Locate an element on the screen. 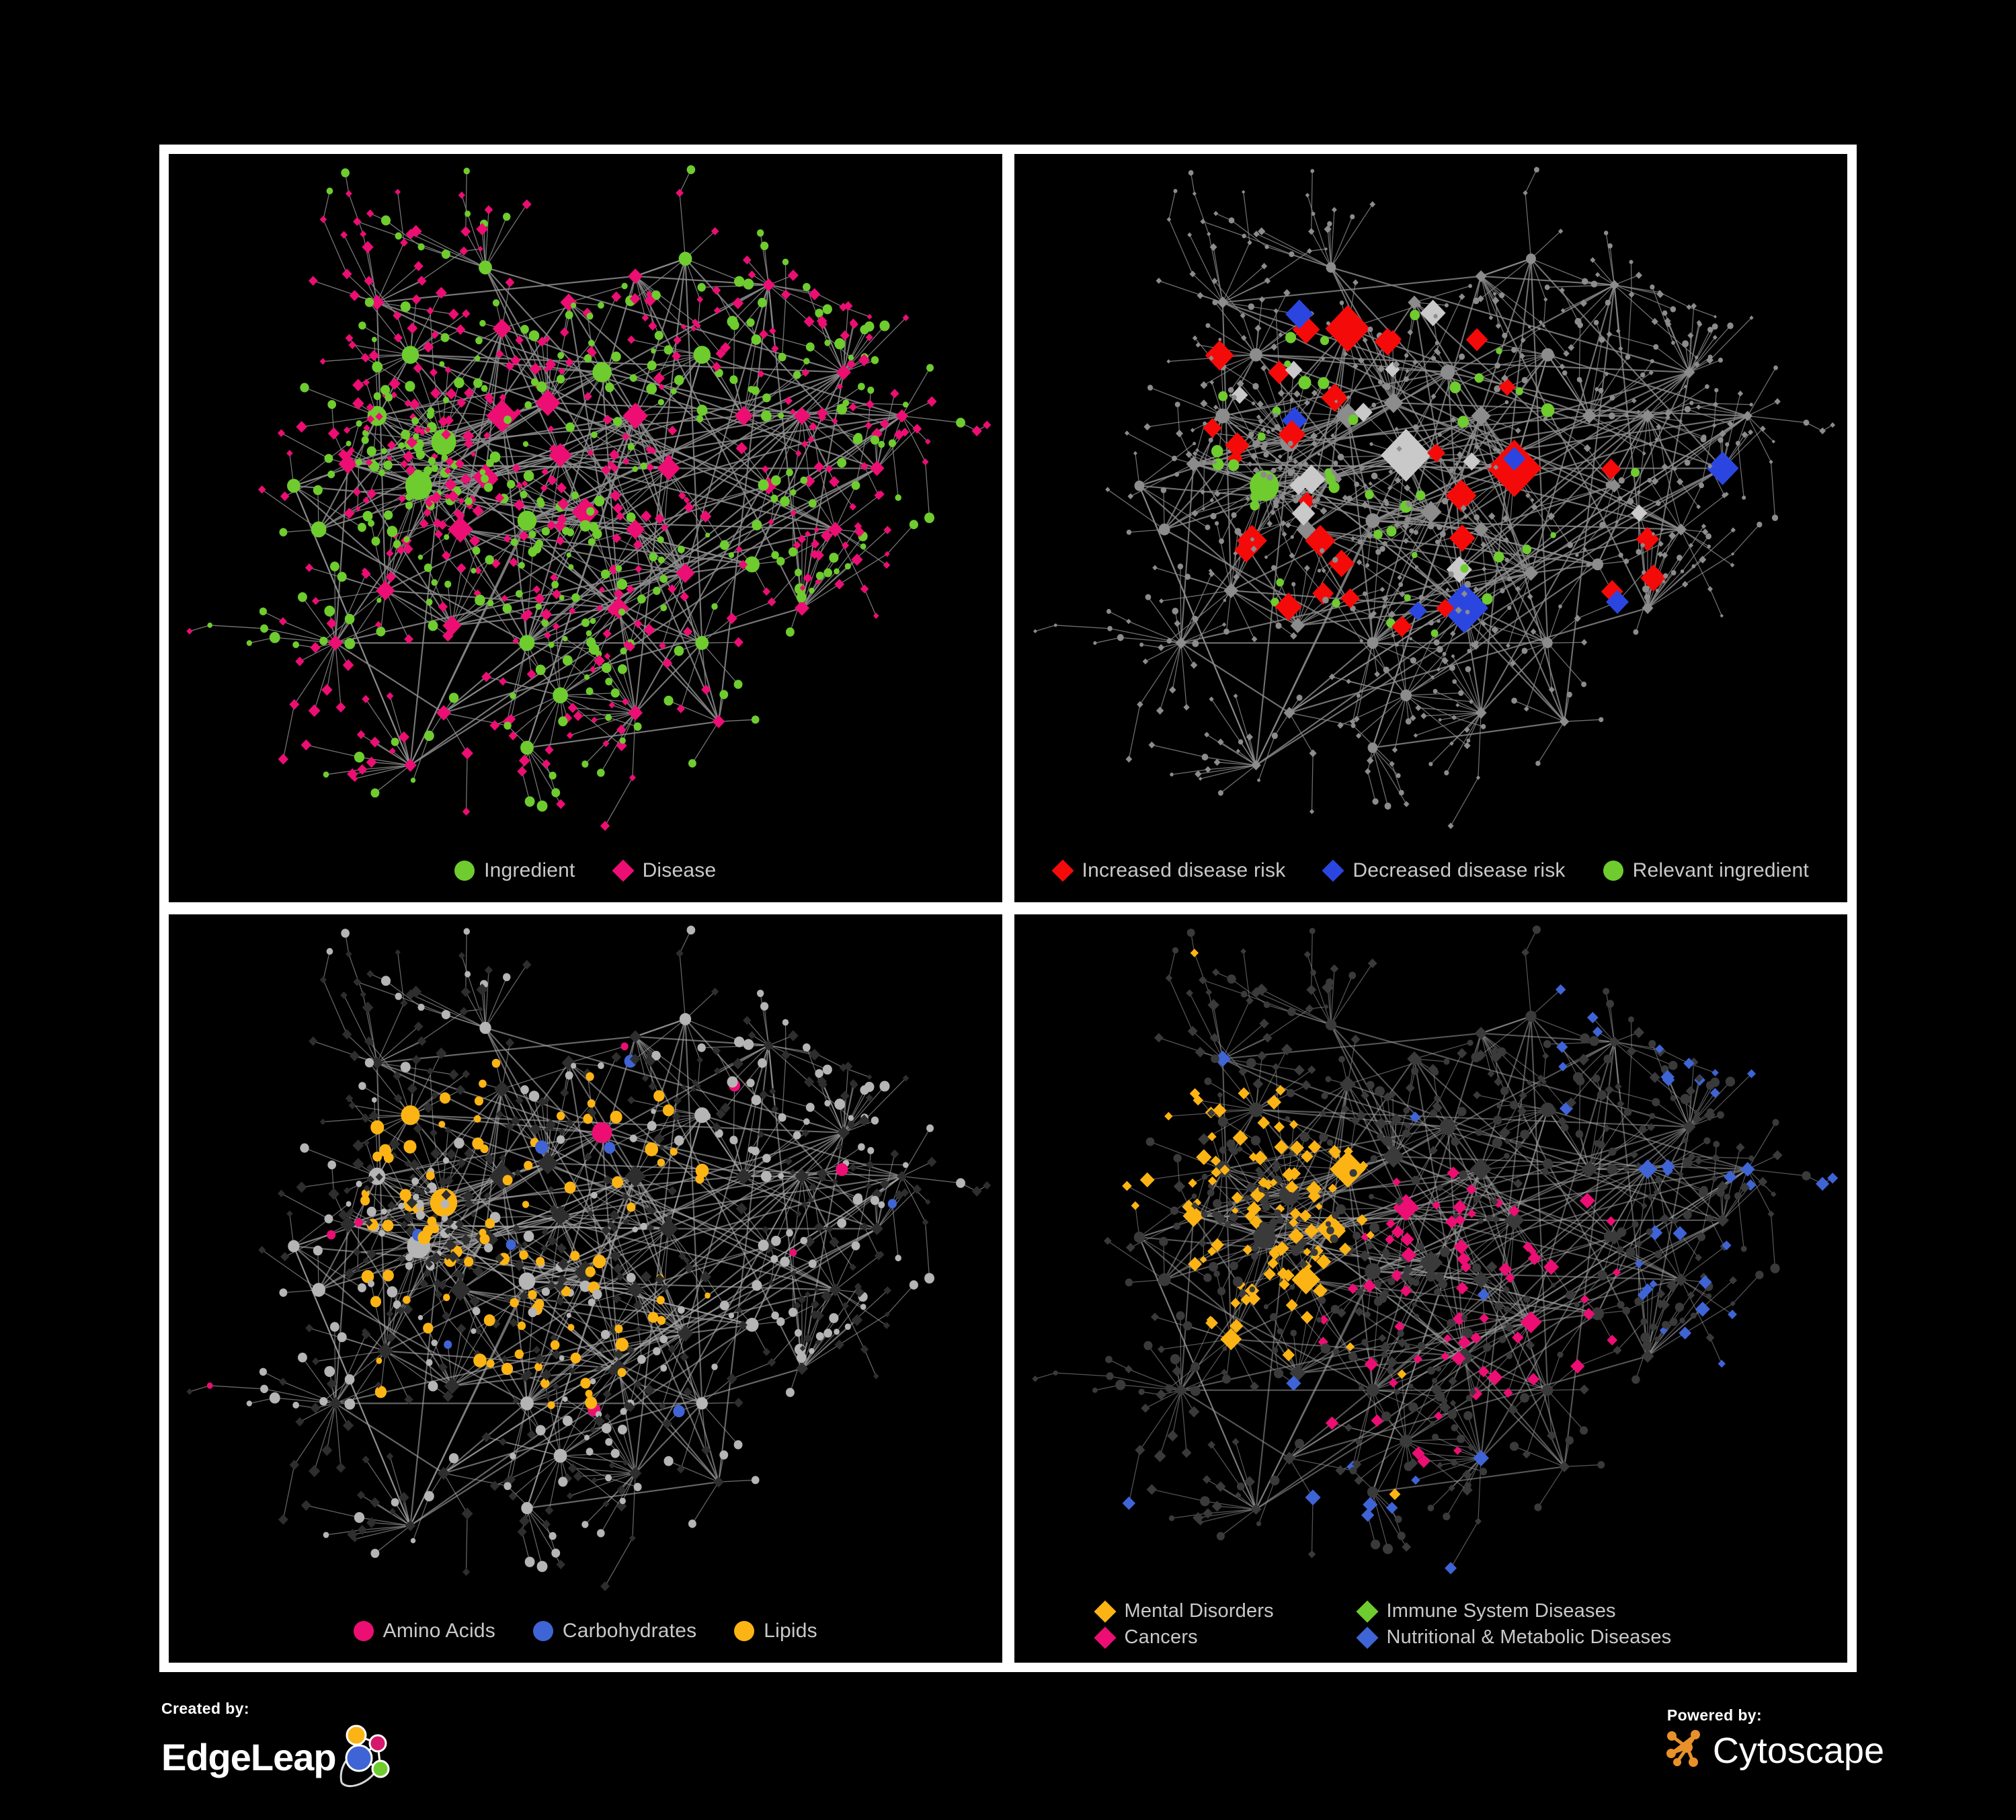  legend-item-lipids: Lipids is located at coordinates (775, 1631).